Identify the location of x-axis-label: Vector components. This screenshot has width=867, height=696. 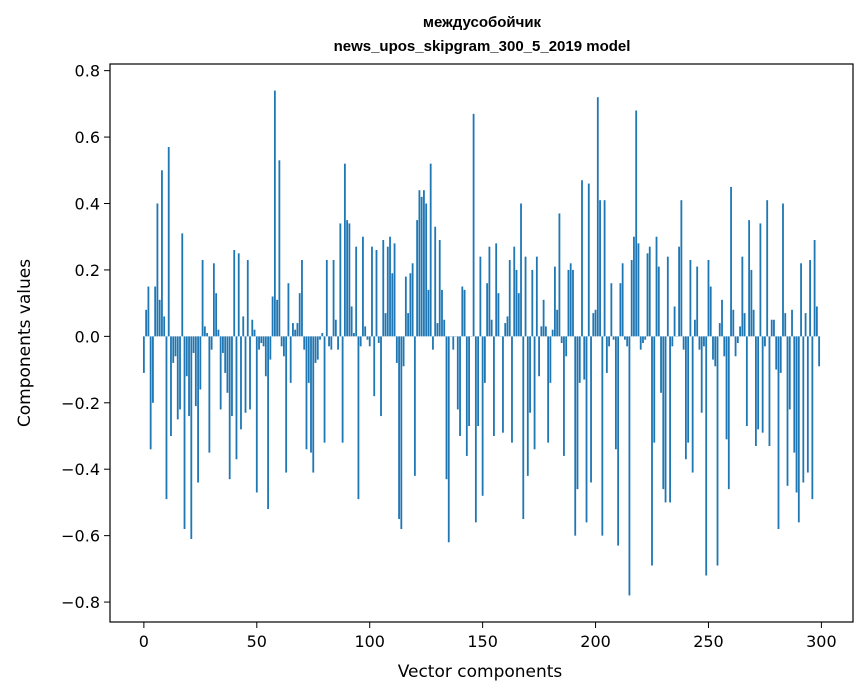
(480, 672).